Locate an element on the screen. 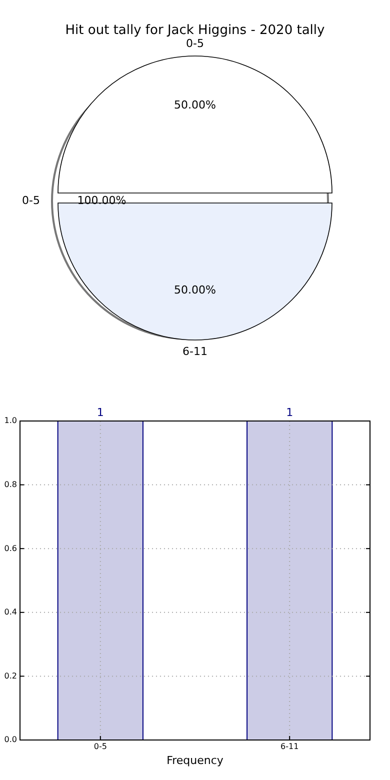  y-tick-label: 1.0 is located at coordinates (10, 421).